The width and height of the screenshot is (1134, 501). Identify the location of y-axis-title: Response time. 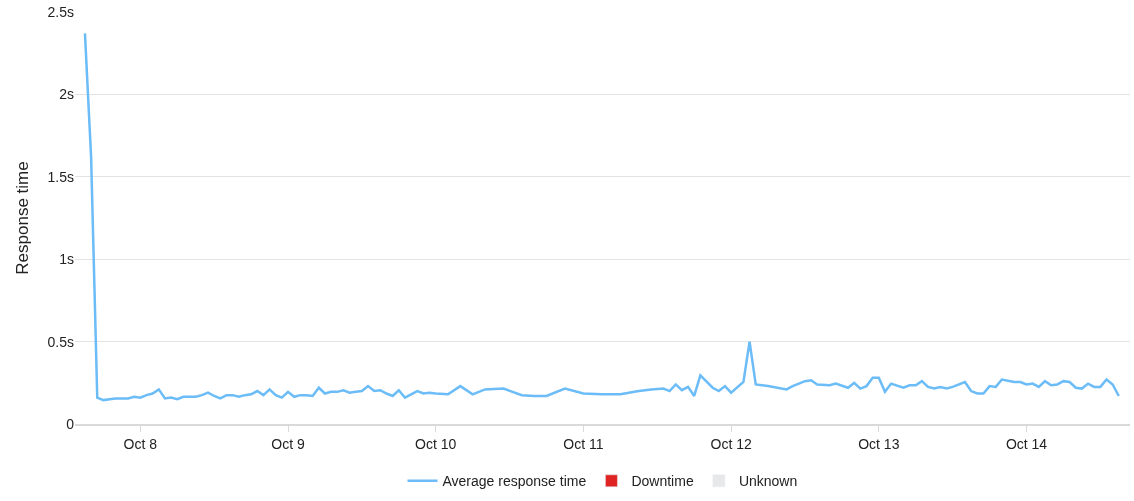
(23, 218).